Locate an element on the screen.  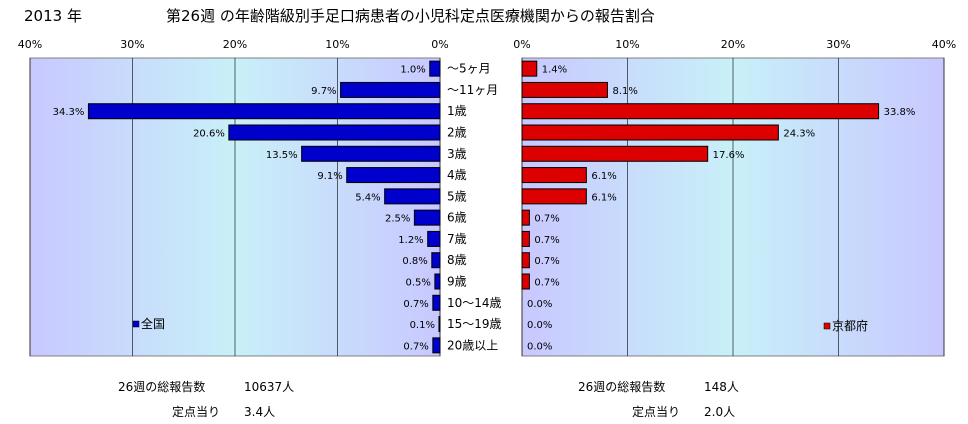
data-label-national: 0.8% is located at coordinates (414, 261).